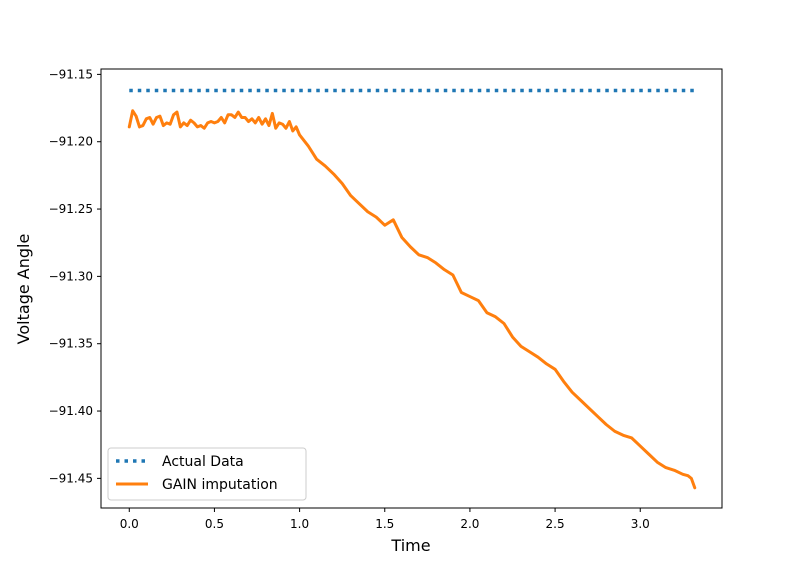 This screenshot has width=802, height=571. Describe the element at coordinates (71, 344) in the screenshot. I see `y-tick-label: −91.35` at that location.